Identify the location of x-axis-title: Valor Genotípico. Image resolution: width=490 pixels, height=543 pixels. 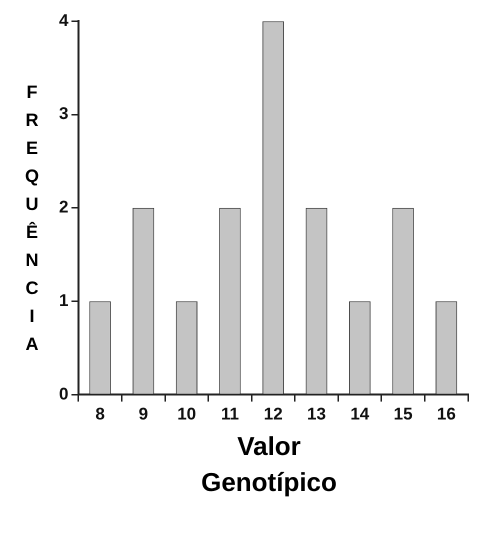
(269, 464).